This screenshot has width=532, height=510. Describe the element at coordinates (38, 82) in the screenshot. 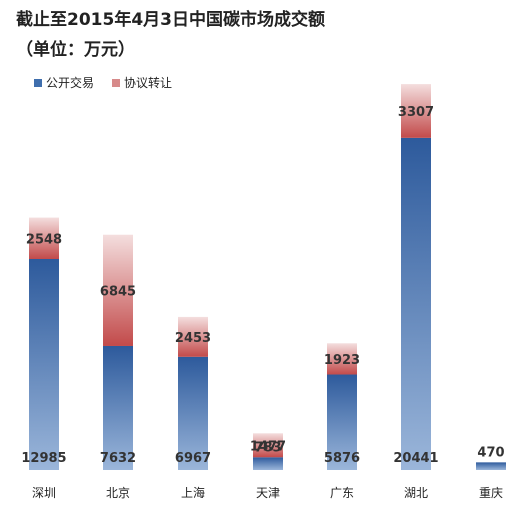

I see `legend-swatch-public` at that location.